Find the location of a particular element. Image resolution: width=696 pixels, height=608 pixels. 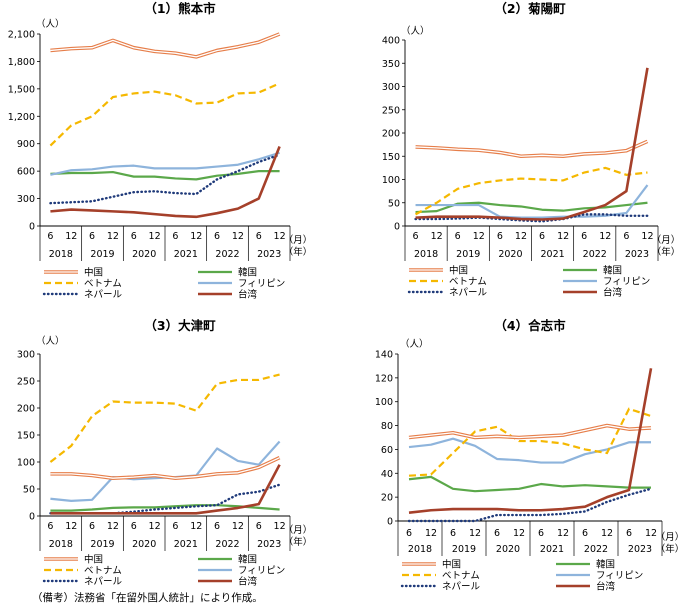

y-tick-label: 120 is located at coordinates (384, 378).